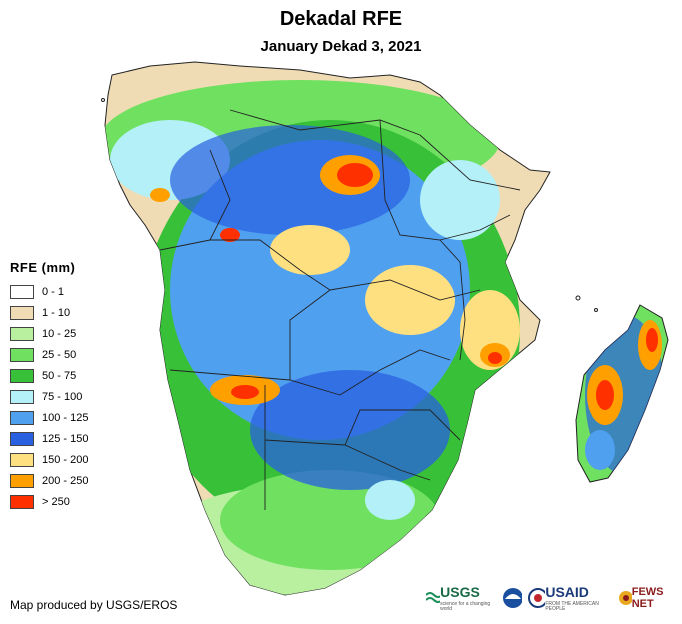 The height and width of the screenshot is (624, 682). What do you see at coordinates (65, 480) in the screenshot?
I see `legend-label: 200 - 250` at bounding box center [65, 480].